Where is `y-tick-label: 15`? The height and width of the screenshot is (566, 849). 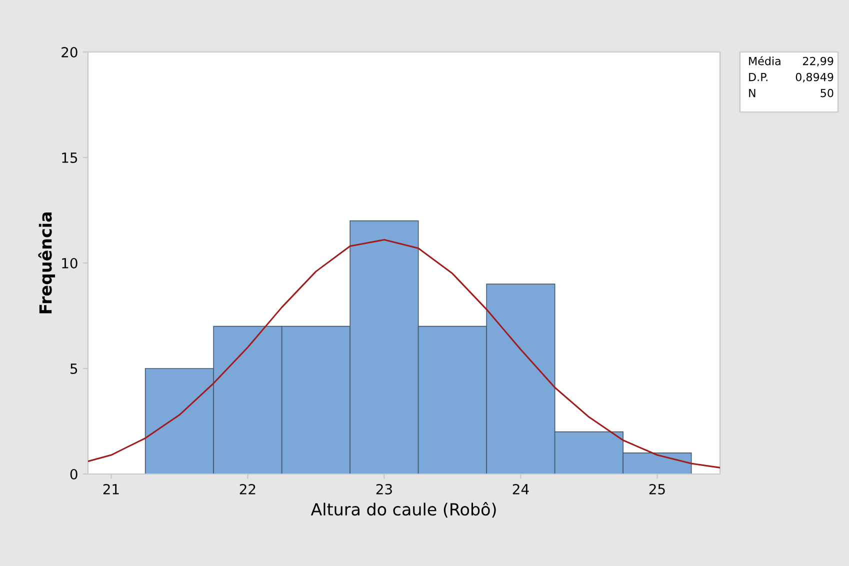 y-tick-label: 15 is located at coordinates (70, 157).